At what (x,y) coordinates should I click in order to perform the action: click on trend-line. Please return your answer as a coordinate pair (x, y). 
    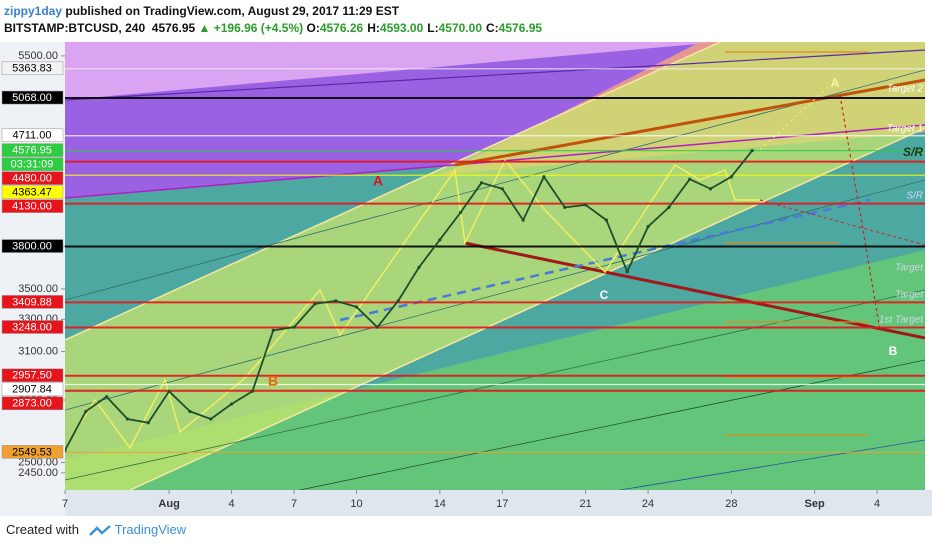
    Looking at the image, I should click on (772, 464).